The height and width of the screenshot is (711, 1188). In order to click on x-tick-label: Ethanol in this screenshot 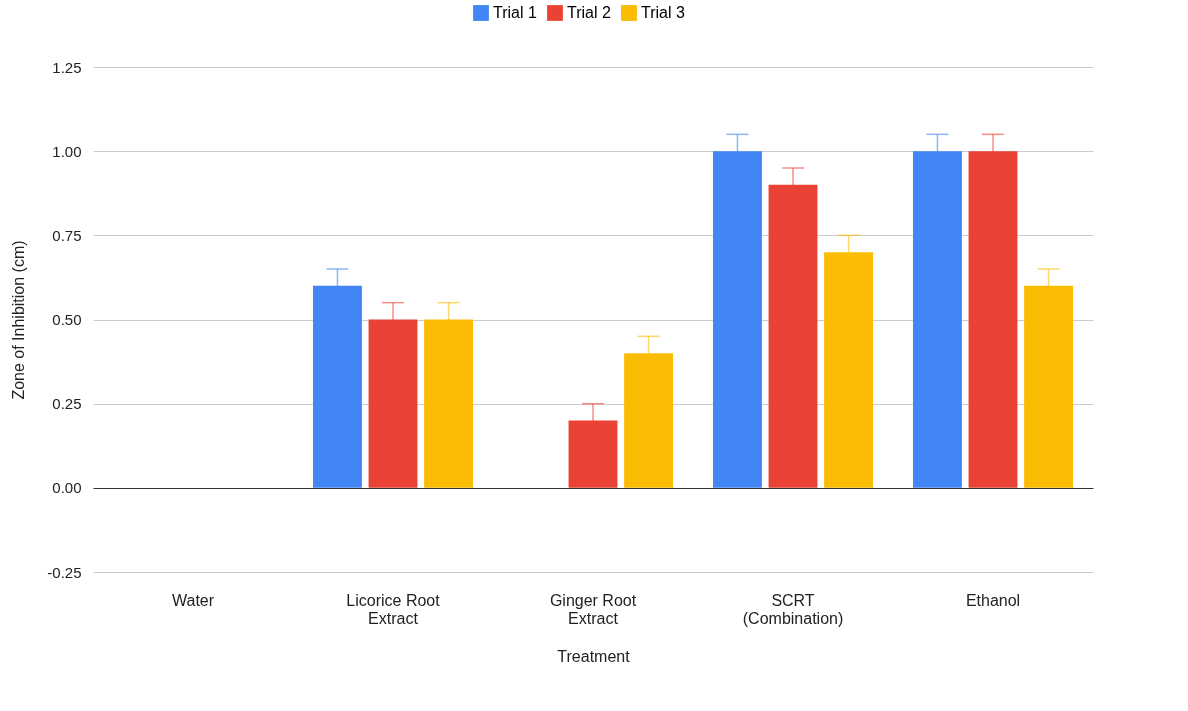, I will do `click(993, 600)`.